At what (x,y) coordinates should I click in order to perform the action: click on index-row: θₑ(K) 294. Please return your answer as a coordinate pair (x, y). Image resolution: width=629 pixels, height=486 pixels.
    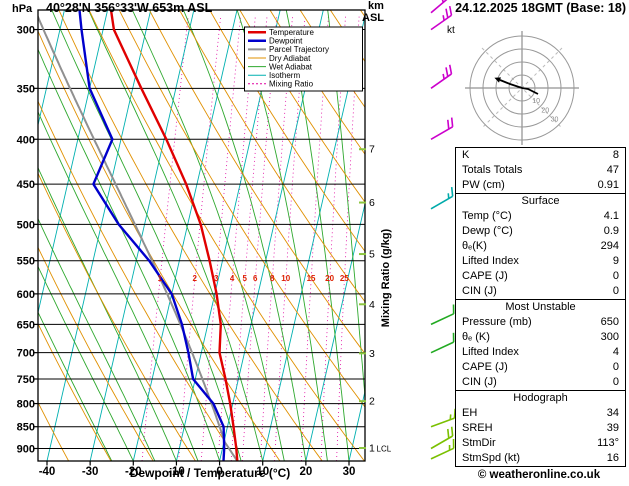
    Looking at the image, I should click on (540, 246).